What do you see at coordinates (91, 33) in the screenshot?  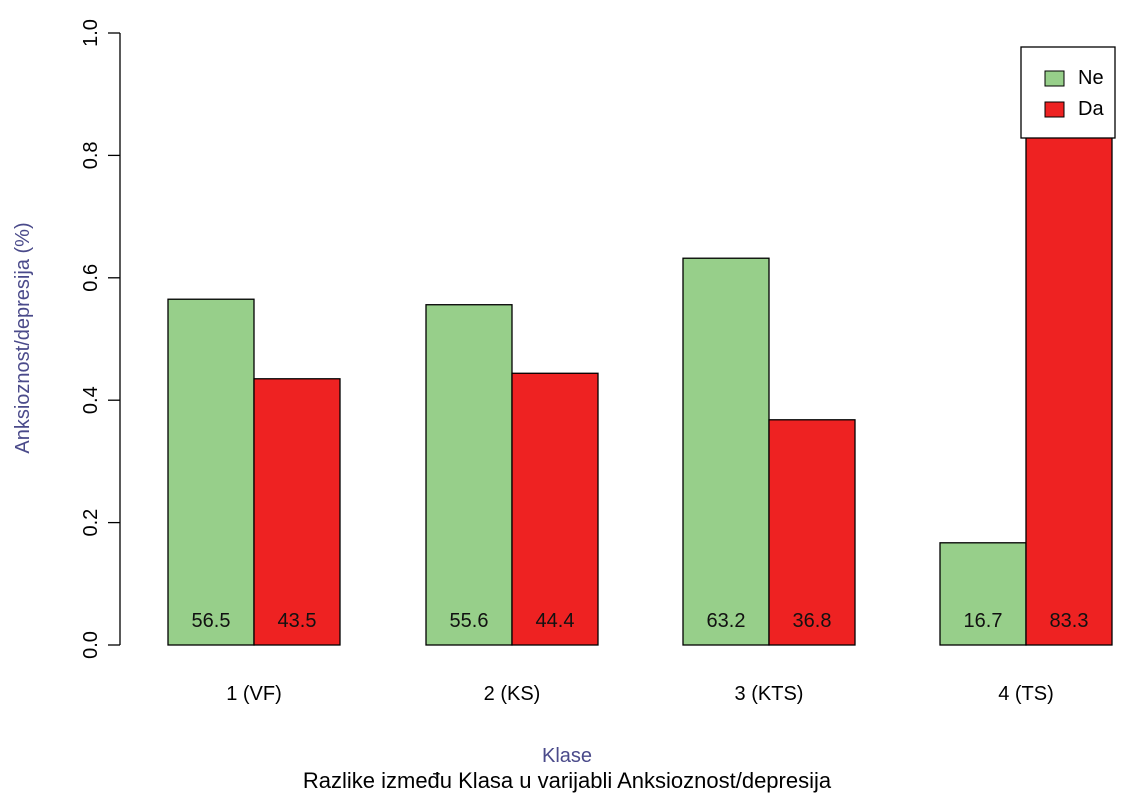 I see `y-tick-label: 1.0` at bounding box center [91, 33].